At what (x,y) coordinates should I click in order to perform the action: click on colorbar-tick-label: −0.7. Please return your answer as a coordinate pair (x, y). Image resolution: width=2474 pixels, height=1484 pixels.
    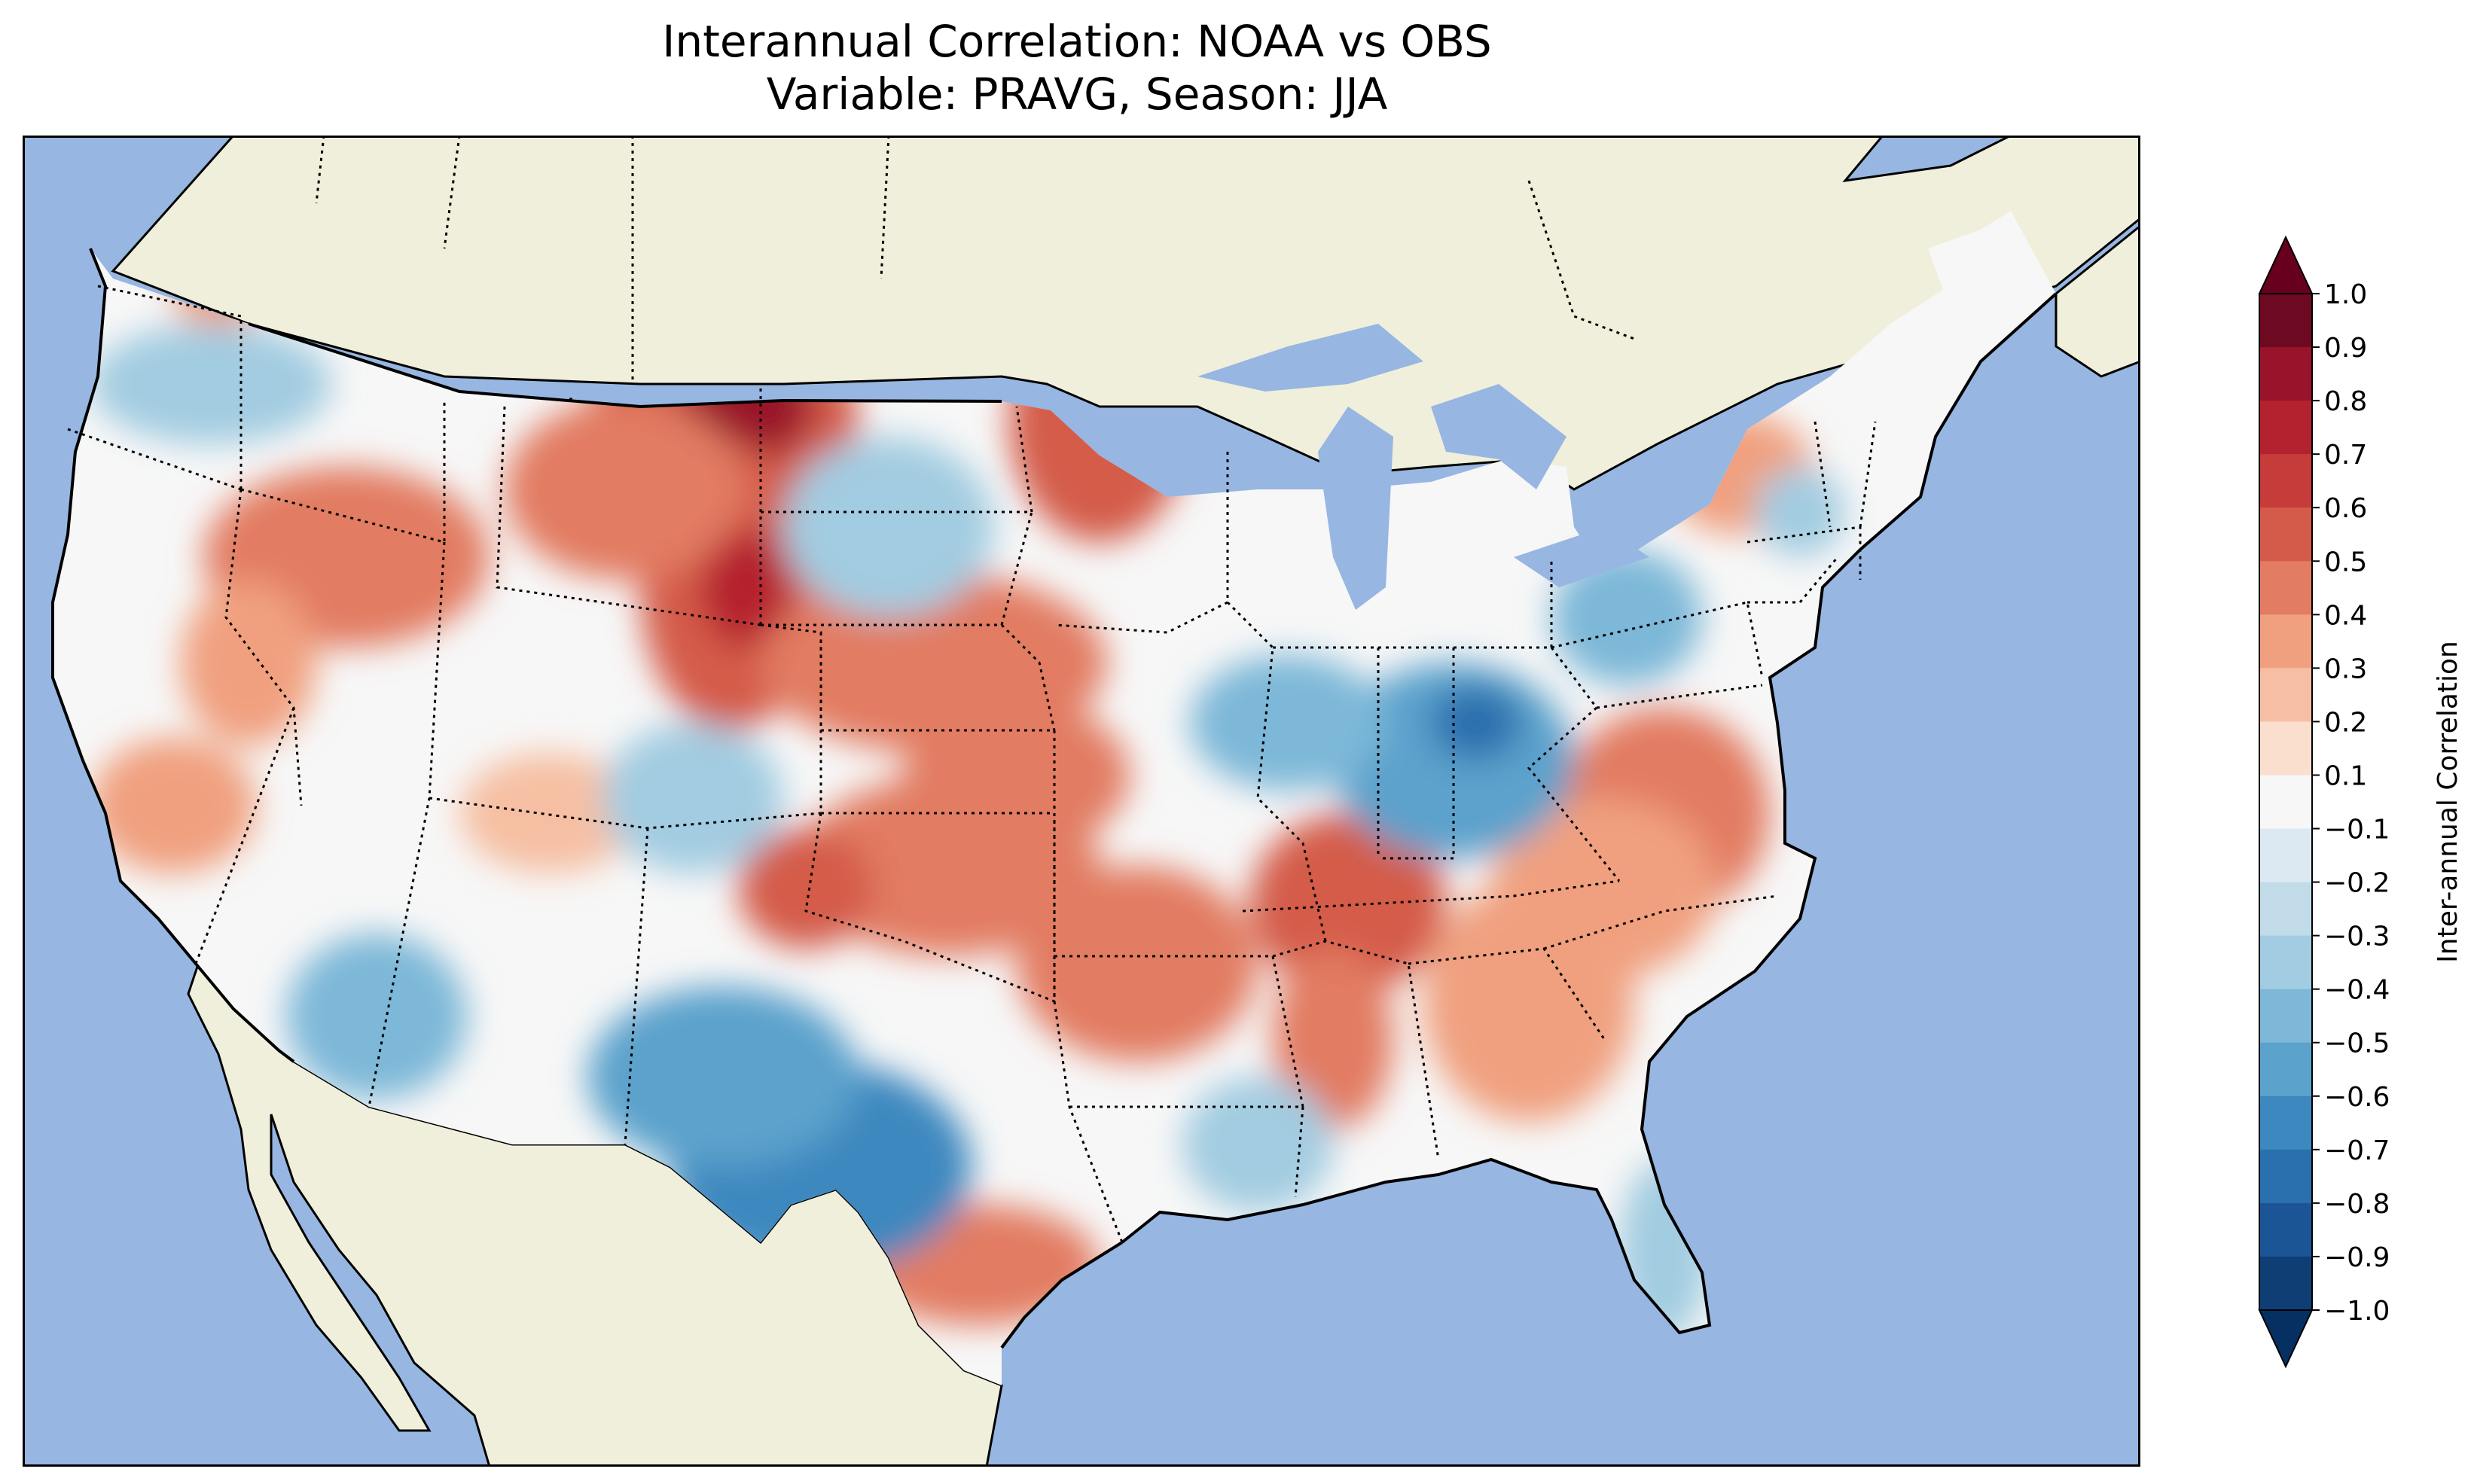
    Looking at the image, I should click on (2357, 1150).